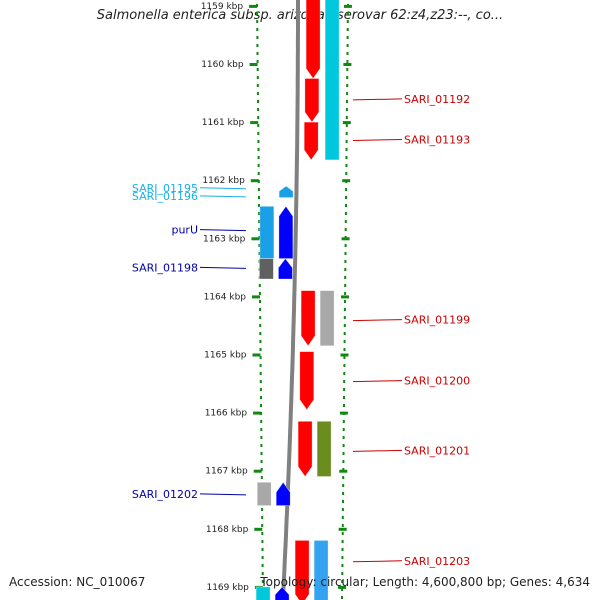 The width and height of the screenshot is (600, 600). What do you see at coordinates (225, 297) in the screenshot?
I see `ruler-tick-label: 1164 kbp` at bounding box center [225, 297].